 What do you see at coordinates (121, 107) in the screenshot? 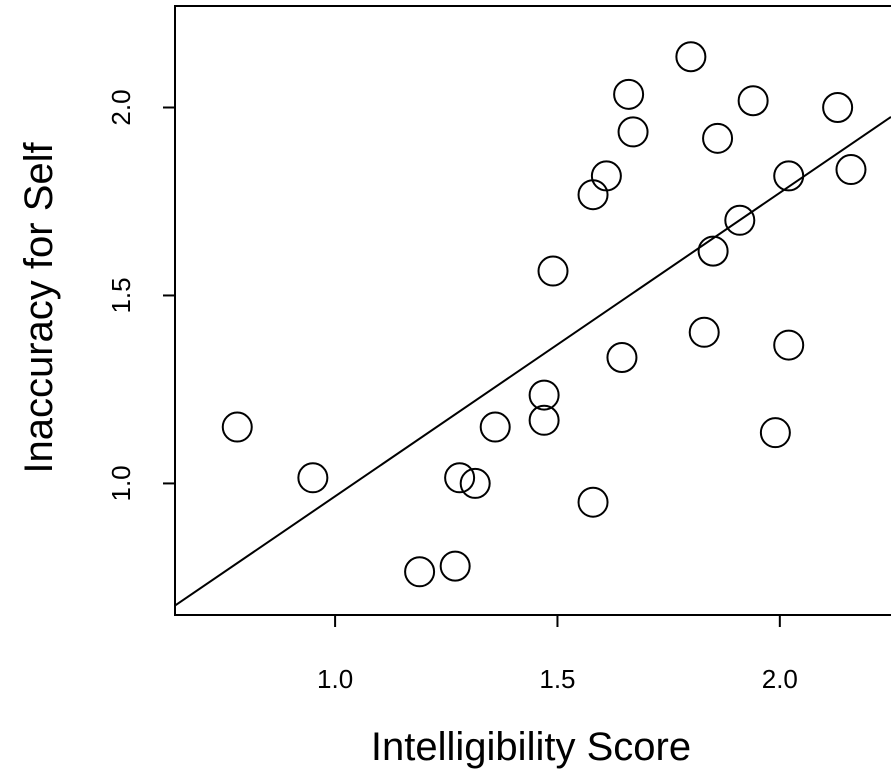
I see `y-tick-label: 2.0` at bounding box center [121, 107].